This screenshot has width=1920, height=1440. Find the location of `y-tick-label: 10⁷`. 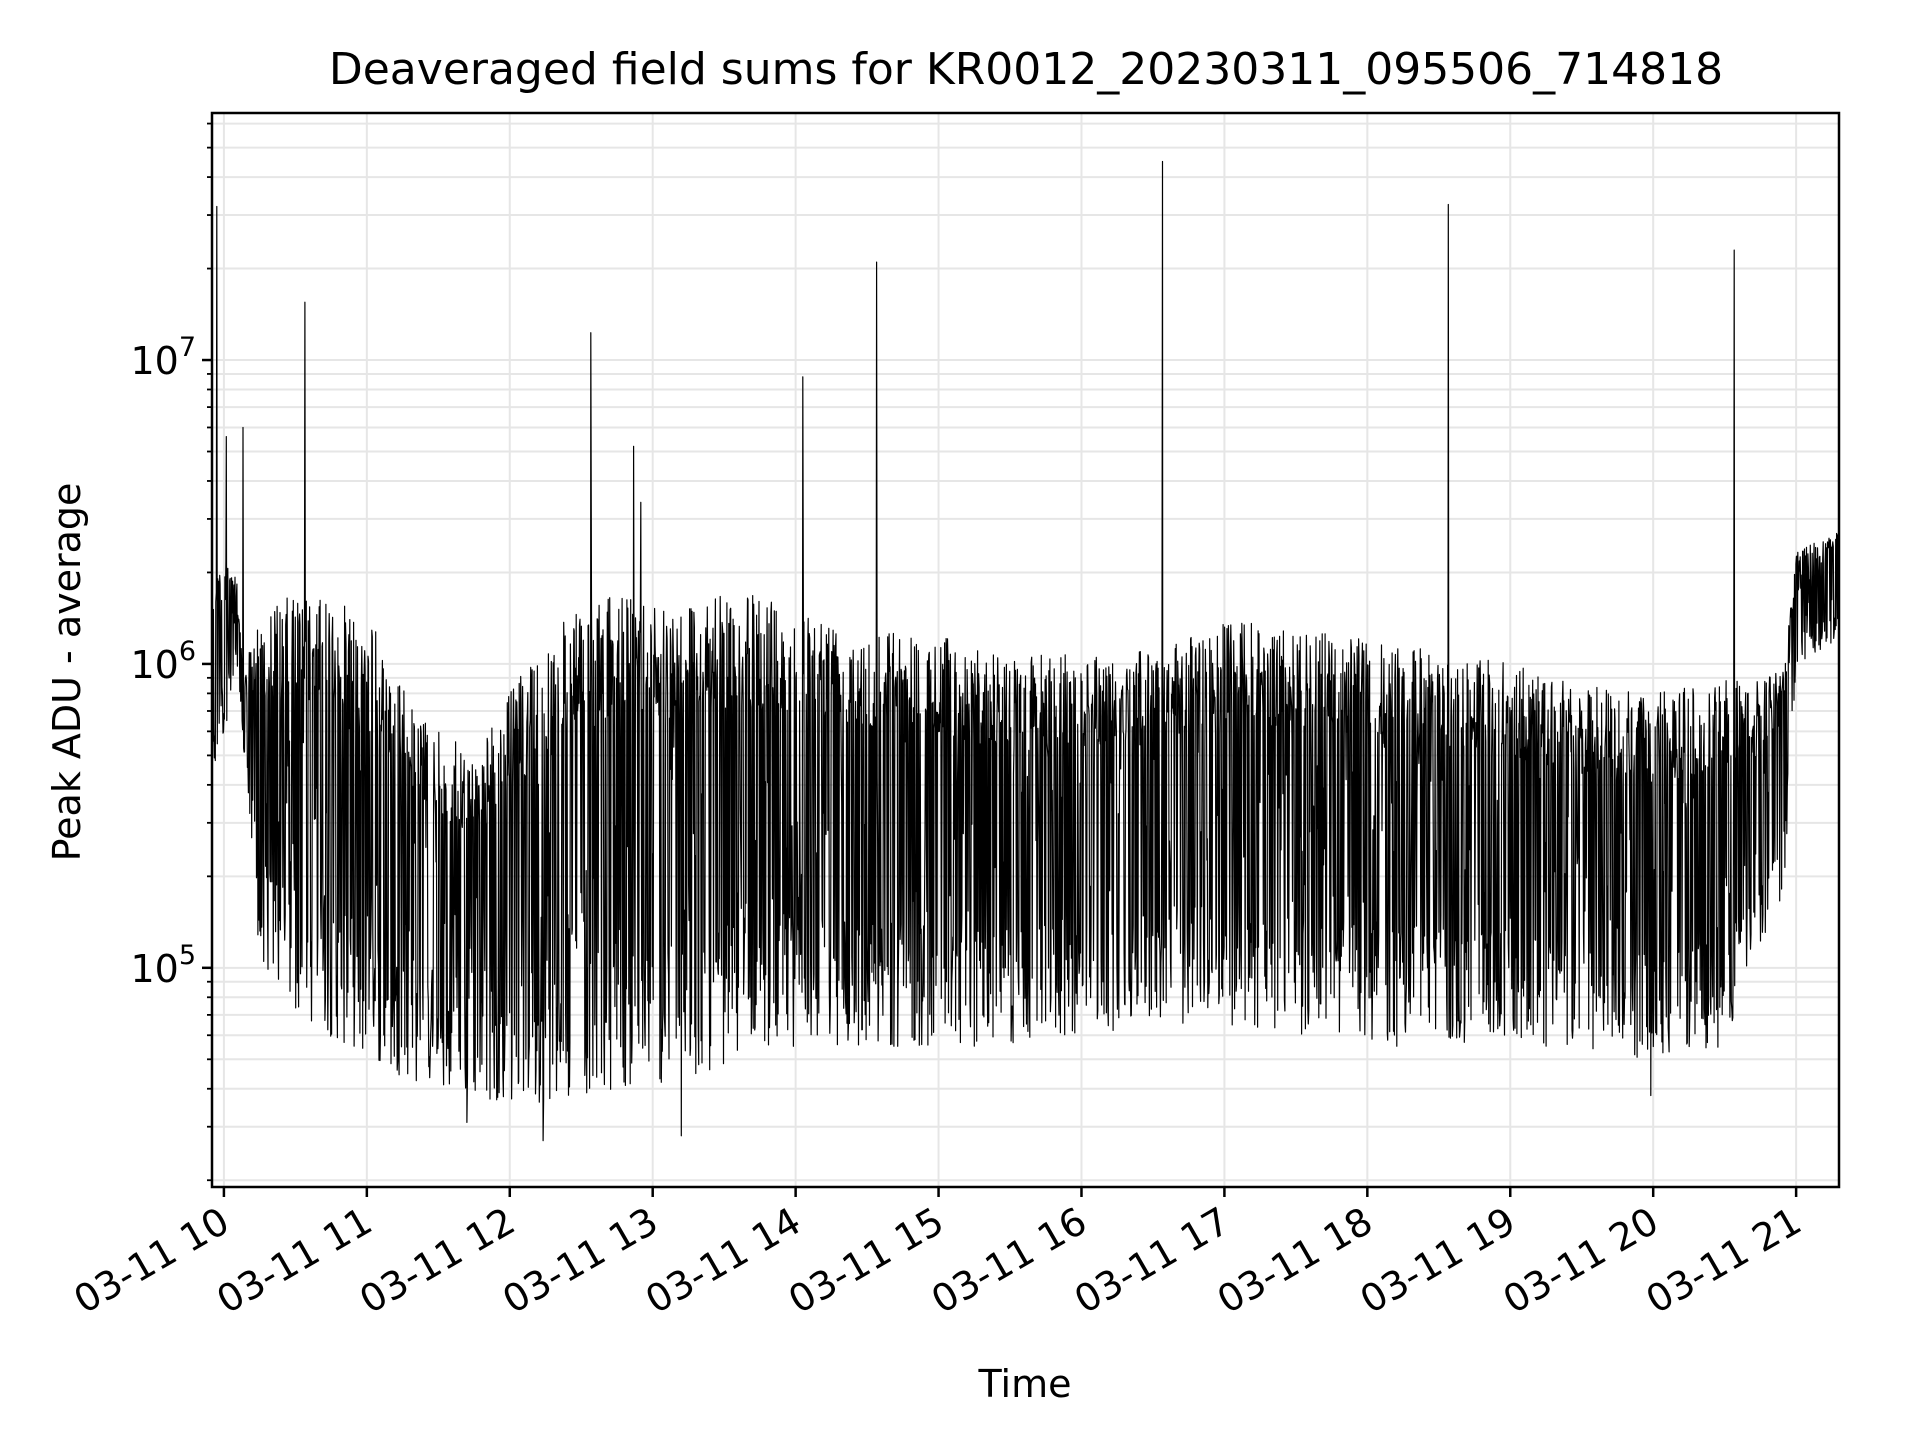

y-tick-label: 10⁷ is located at coordinates (163, 357).